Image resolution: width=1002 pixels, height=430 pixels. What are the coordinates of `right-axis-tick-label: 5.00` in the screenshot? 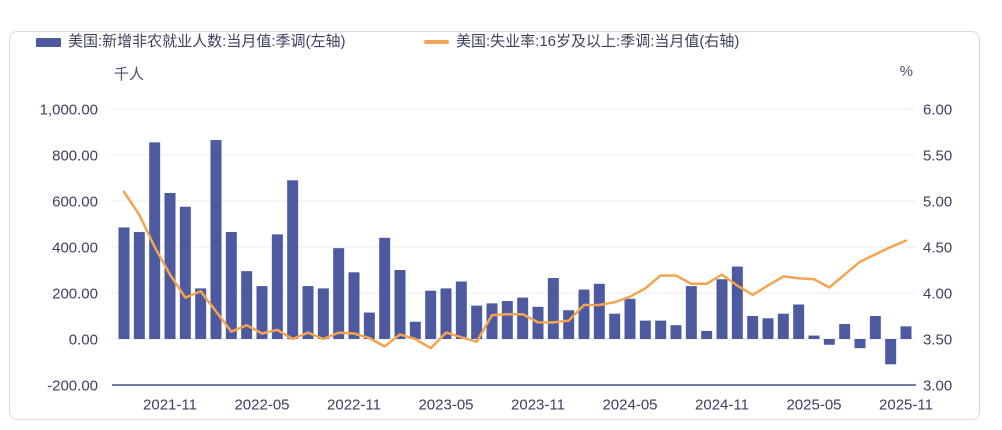 It's located at (937, 201).